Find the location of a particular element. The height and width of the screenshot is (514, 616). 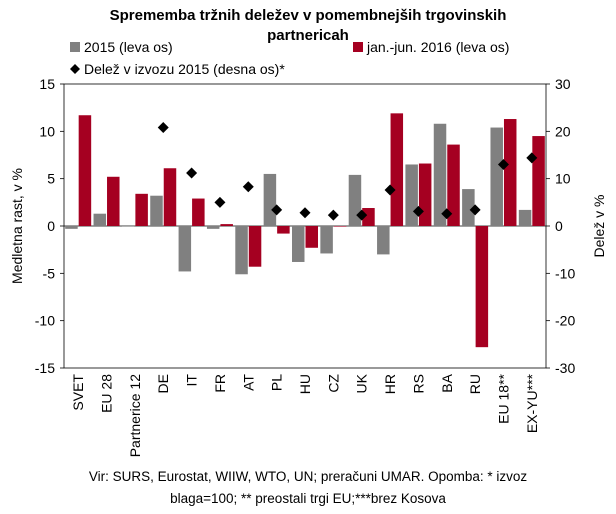

category-label: SVET is located at coordinates (78, 392).